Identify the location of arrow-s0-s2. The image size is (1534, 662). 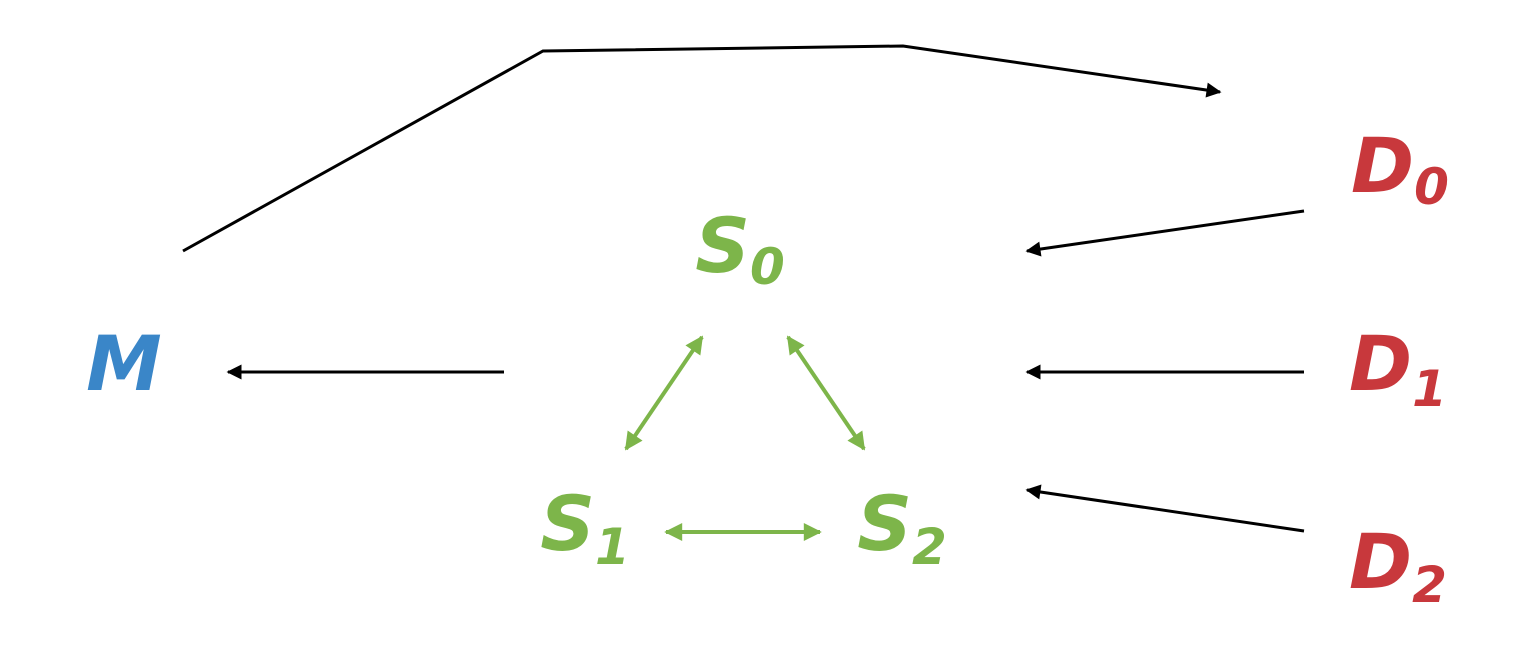
(826, 393).